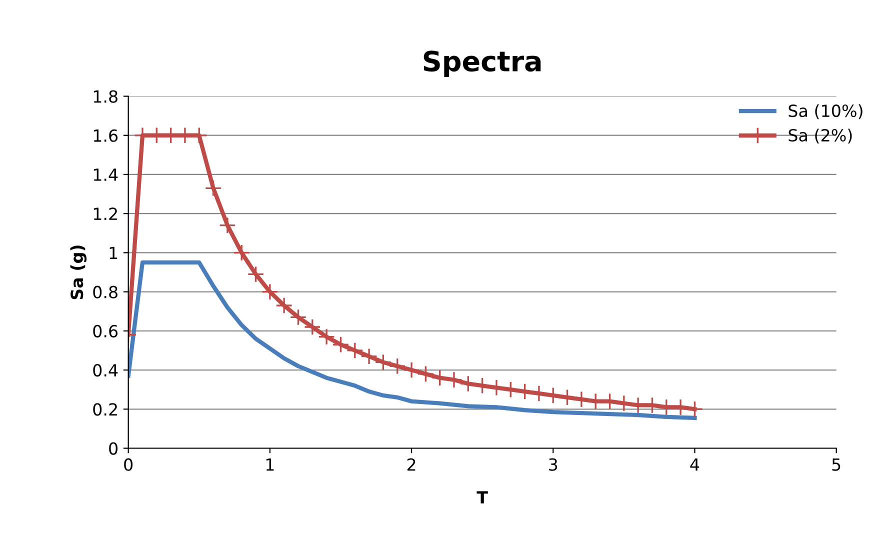 The image size is (885, 550). Describe the element at coordinates (825, 112) in the screenshot. I see `legend-label: Sa (10%)` at that location.